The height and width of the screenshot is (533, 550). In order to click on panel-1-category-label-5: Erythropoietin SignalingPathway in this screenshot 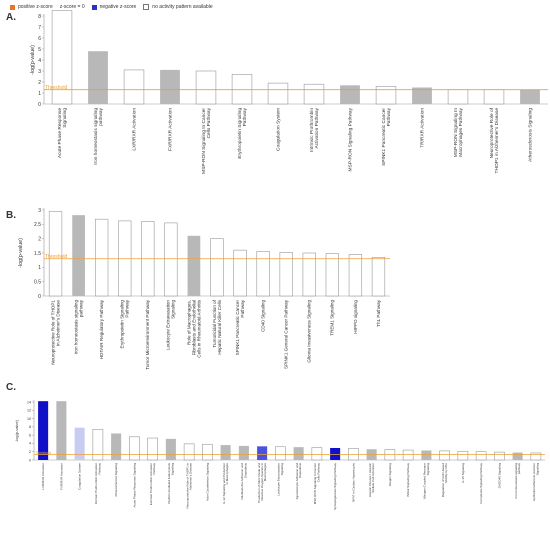, I will do `click(242, 132)`.